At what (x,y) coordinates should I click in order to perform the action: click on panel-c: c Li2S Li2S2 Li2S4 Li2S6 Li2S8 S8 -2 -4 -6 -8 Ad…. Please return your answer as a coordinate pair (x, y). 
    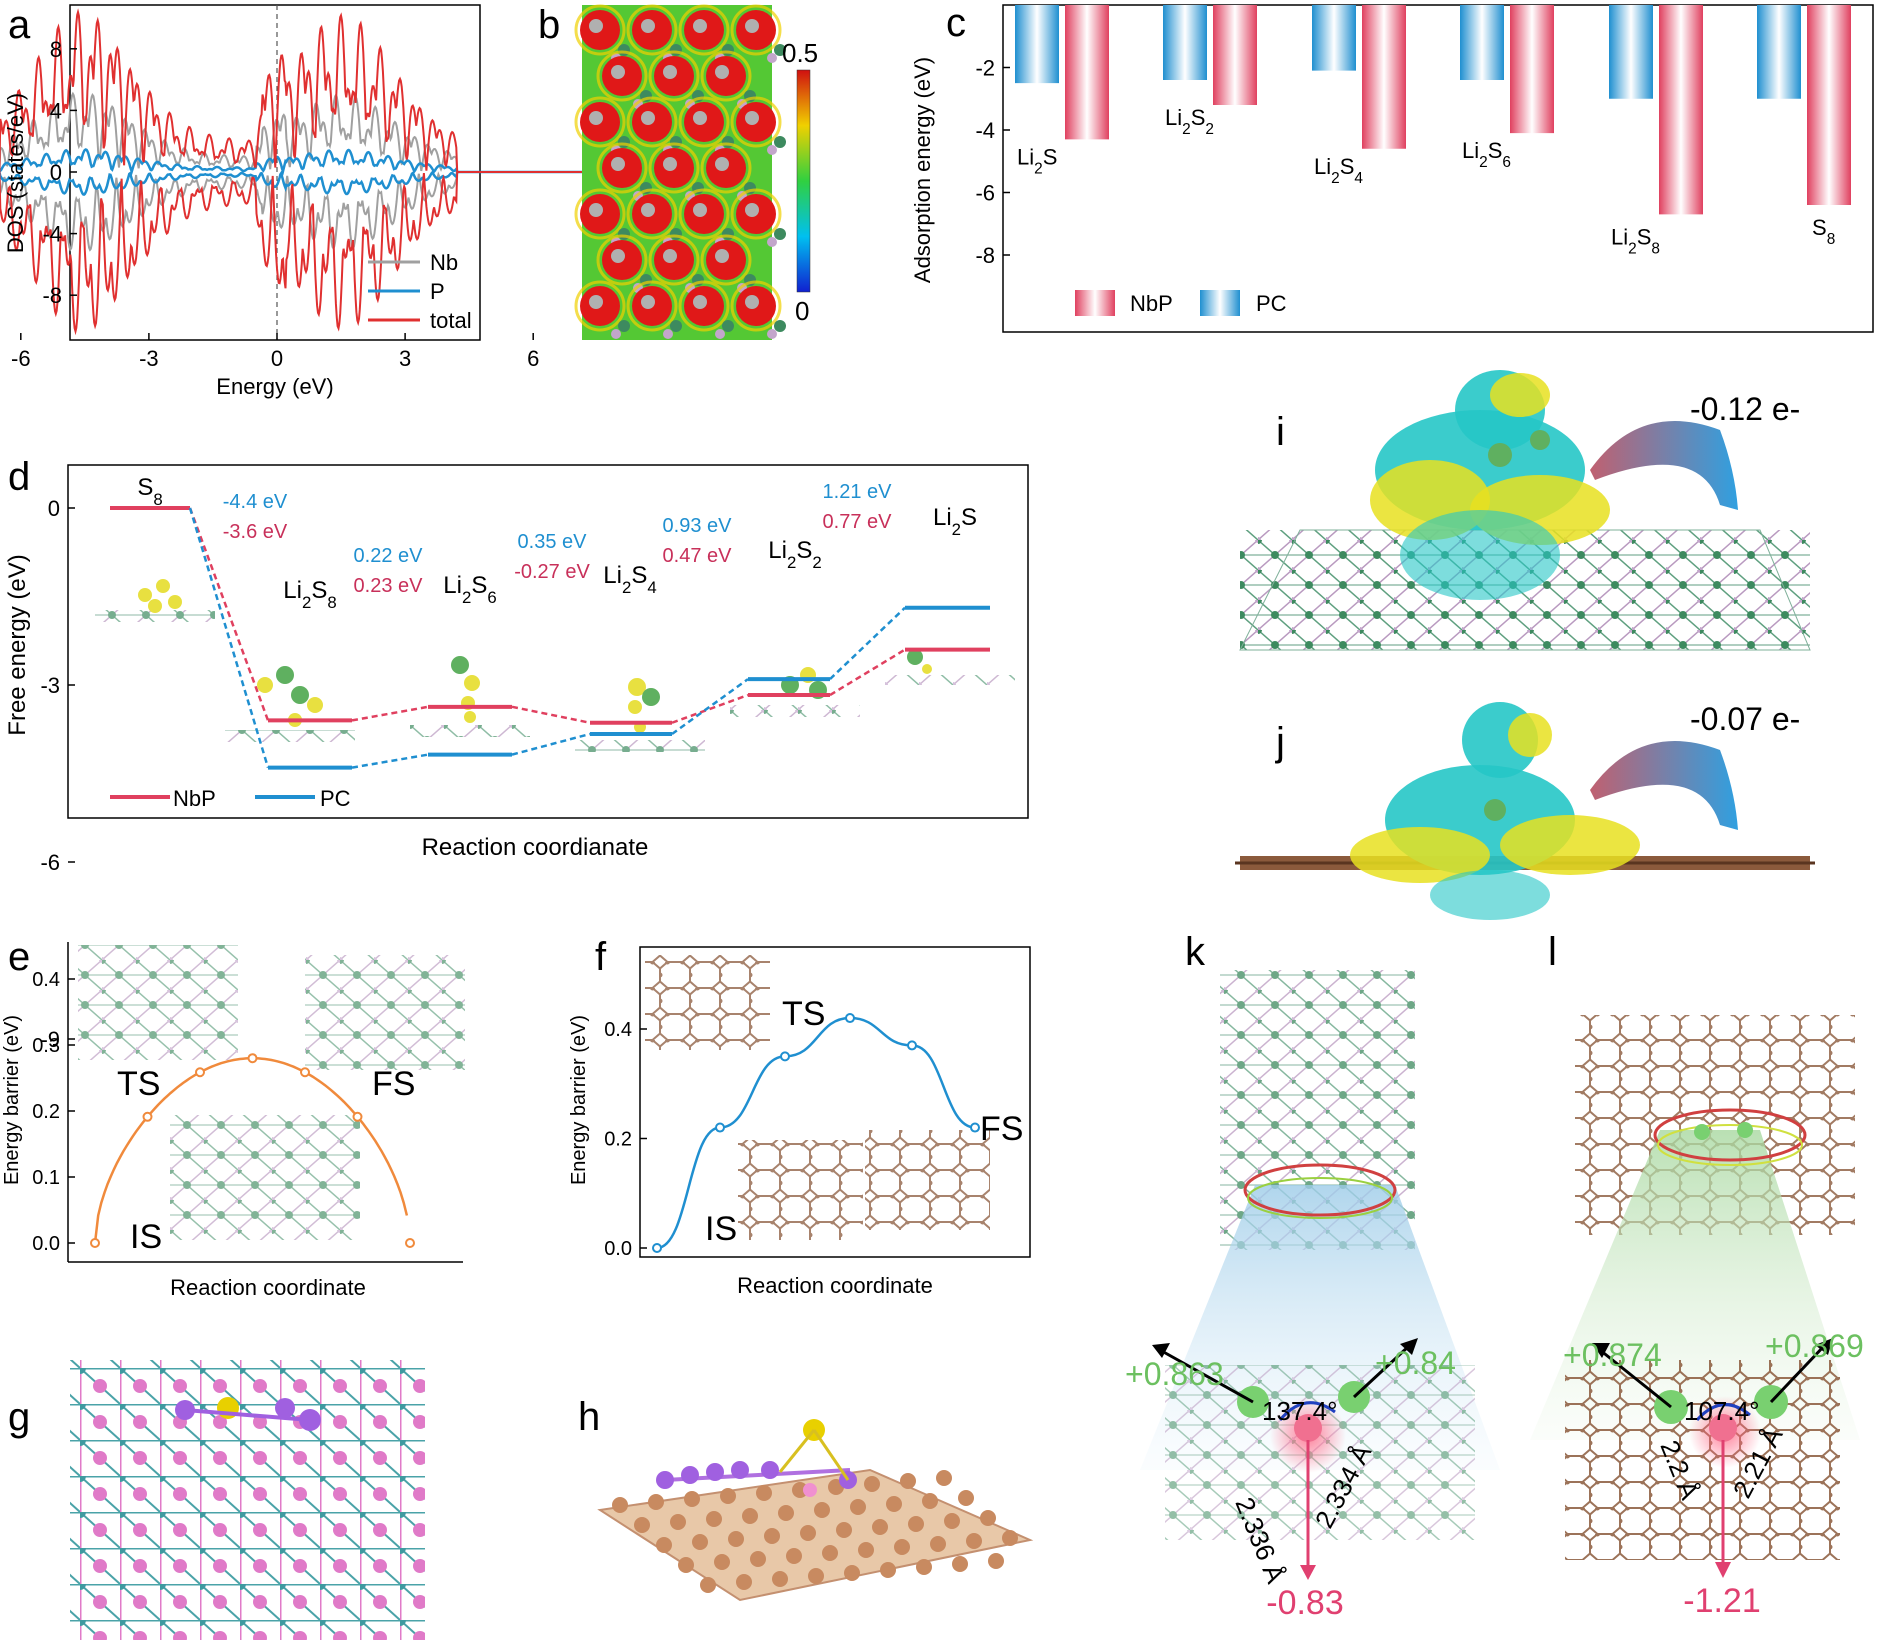
    Looking at the image, I should click on (1392, 167).